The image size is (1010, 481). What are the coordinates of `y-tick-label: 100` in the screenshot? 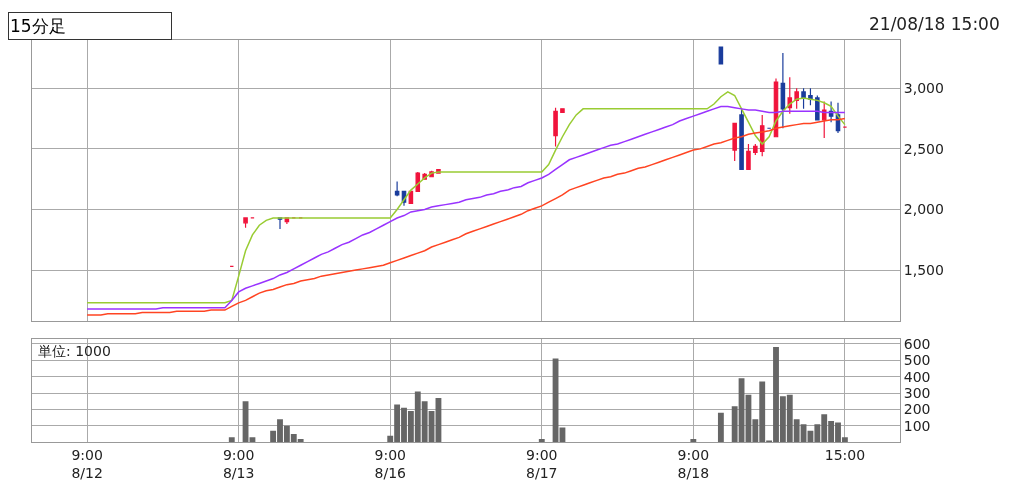 It's located at (917, 425).